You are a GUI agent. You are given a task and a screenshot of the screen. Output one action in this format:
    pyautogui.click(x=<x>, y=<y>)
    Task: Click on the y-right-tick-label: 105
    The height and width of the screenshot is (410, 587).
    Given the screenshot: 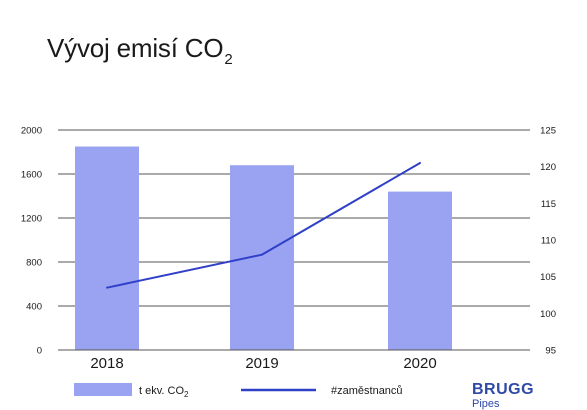 What is the action you would take?
    pyautogui.click(x=548, y=277)
    